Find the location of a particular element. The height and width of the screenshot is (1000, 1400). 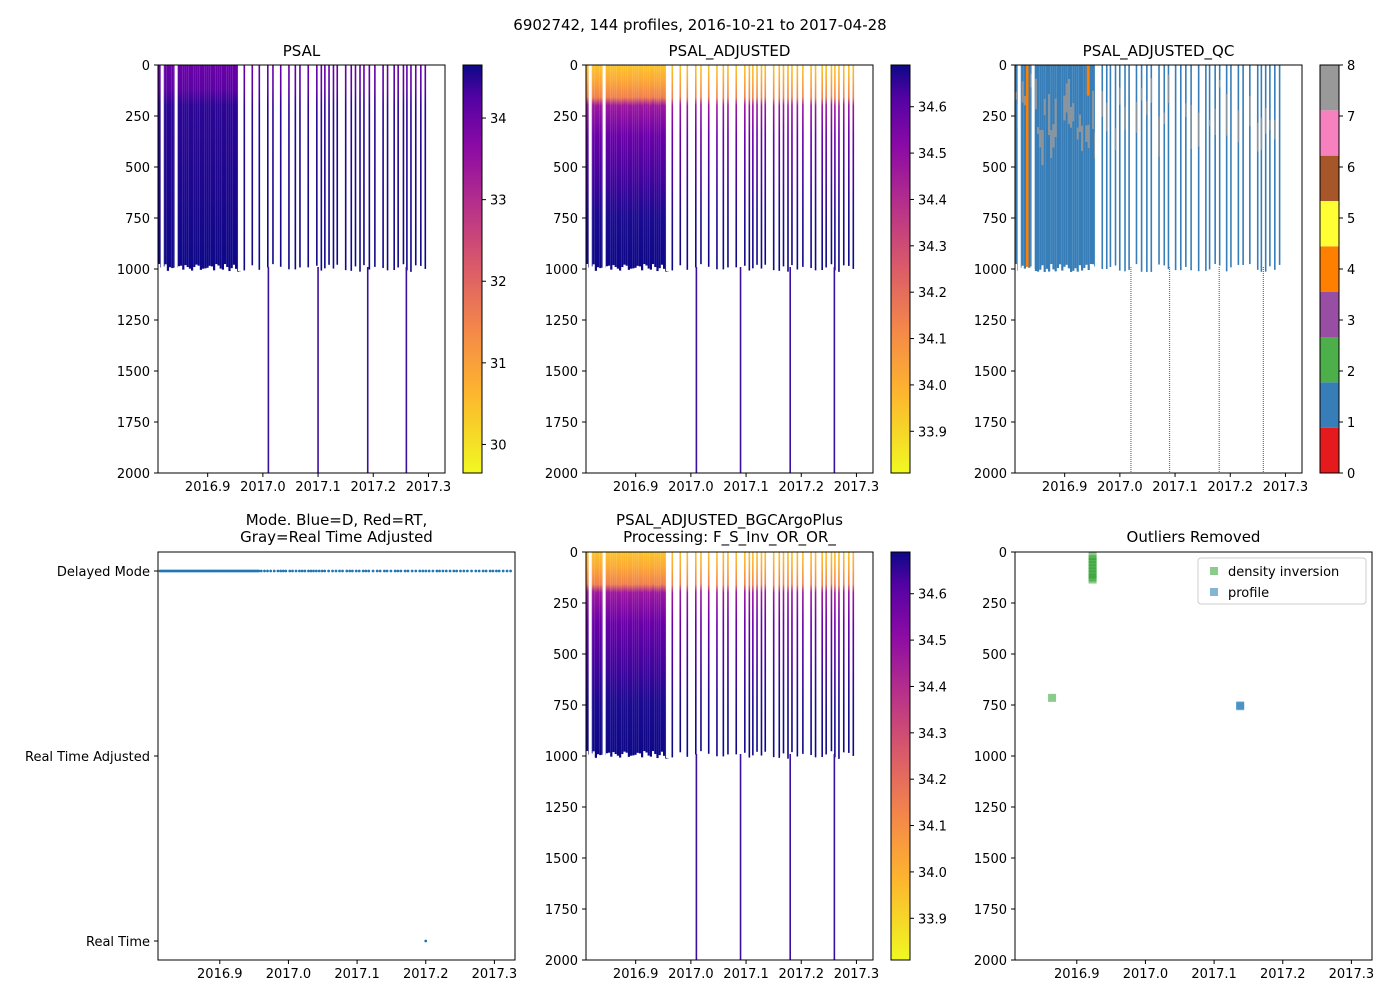

psal-ytick-label: 0 is located at coordinates (146, 66).